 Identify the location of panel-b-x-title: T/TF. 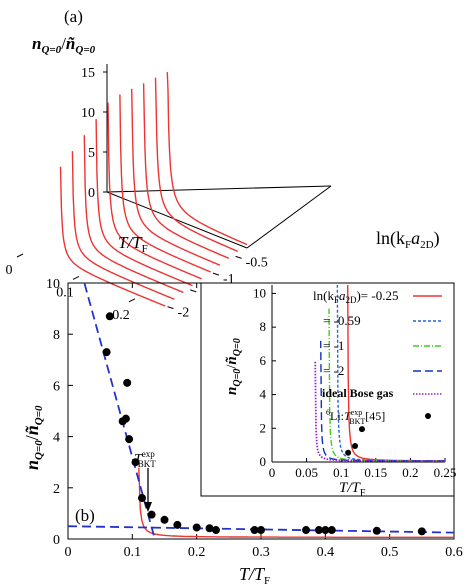
(254, 575).